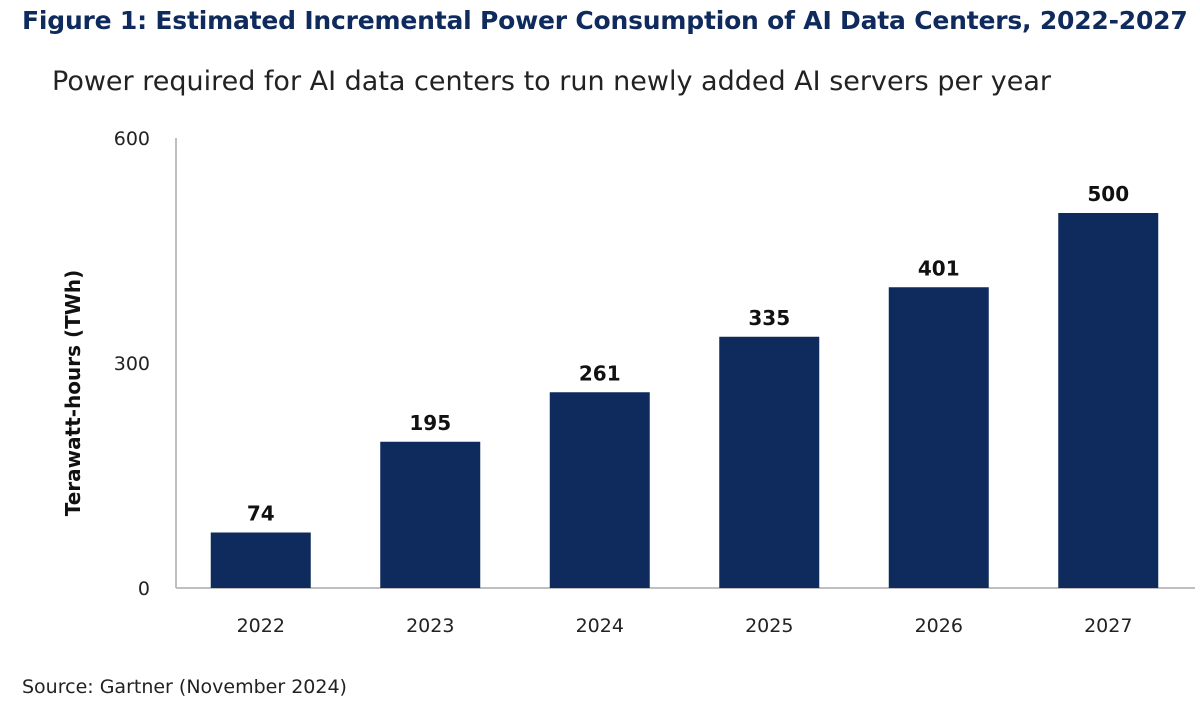 The width and height of the screenshot is (1200, 710). Describe the element at coordinates (600, 373) in the screenshot. I see `data-label-2024: 261` at that location.